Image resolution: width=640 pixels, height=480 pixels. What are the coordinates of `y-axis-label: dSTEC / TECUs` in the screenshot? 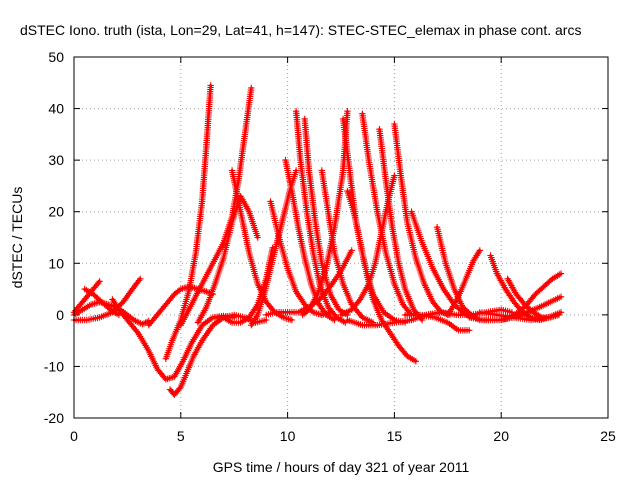 It's located at (17, 238).